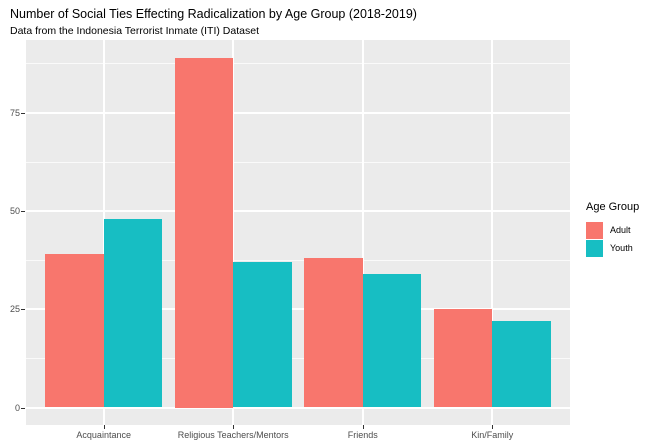  What do you see at coordinates (14, 112) in the screenshot?
I see `y-tick-label: 75` at bounding box center [14, 112].